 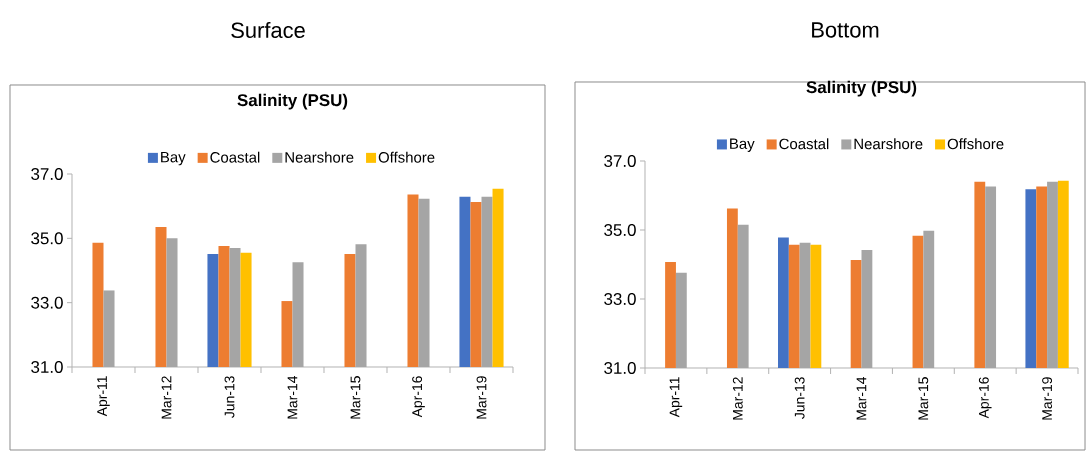 What do you see at coordinates (845, 30) in the screenshot?
I see `chart-title: Bottom` at bounding box center [845, 30].